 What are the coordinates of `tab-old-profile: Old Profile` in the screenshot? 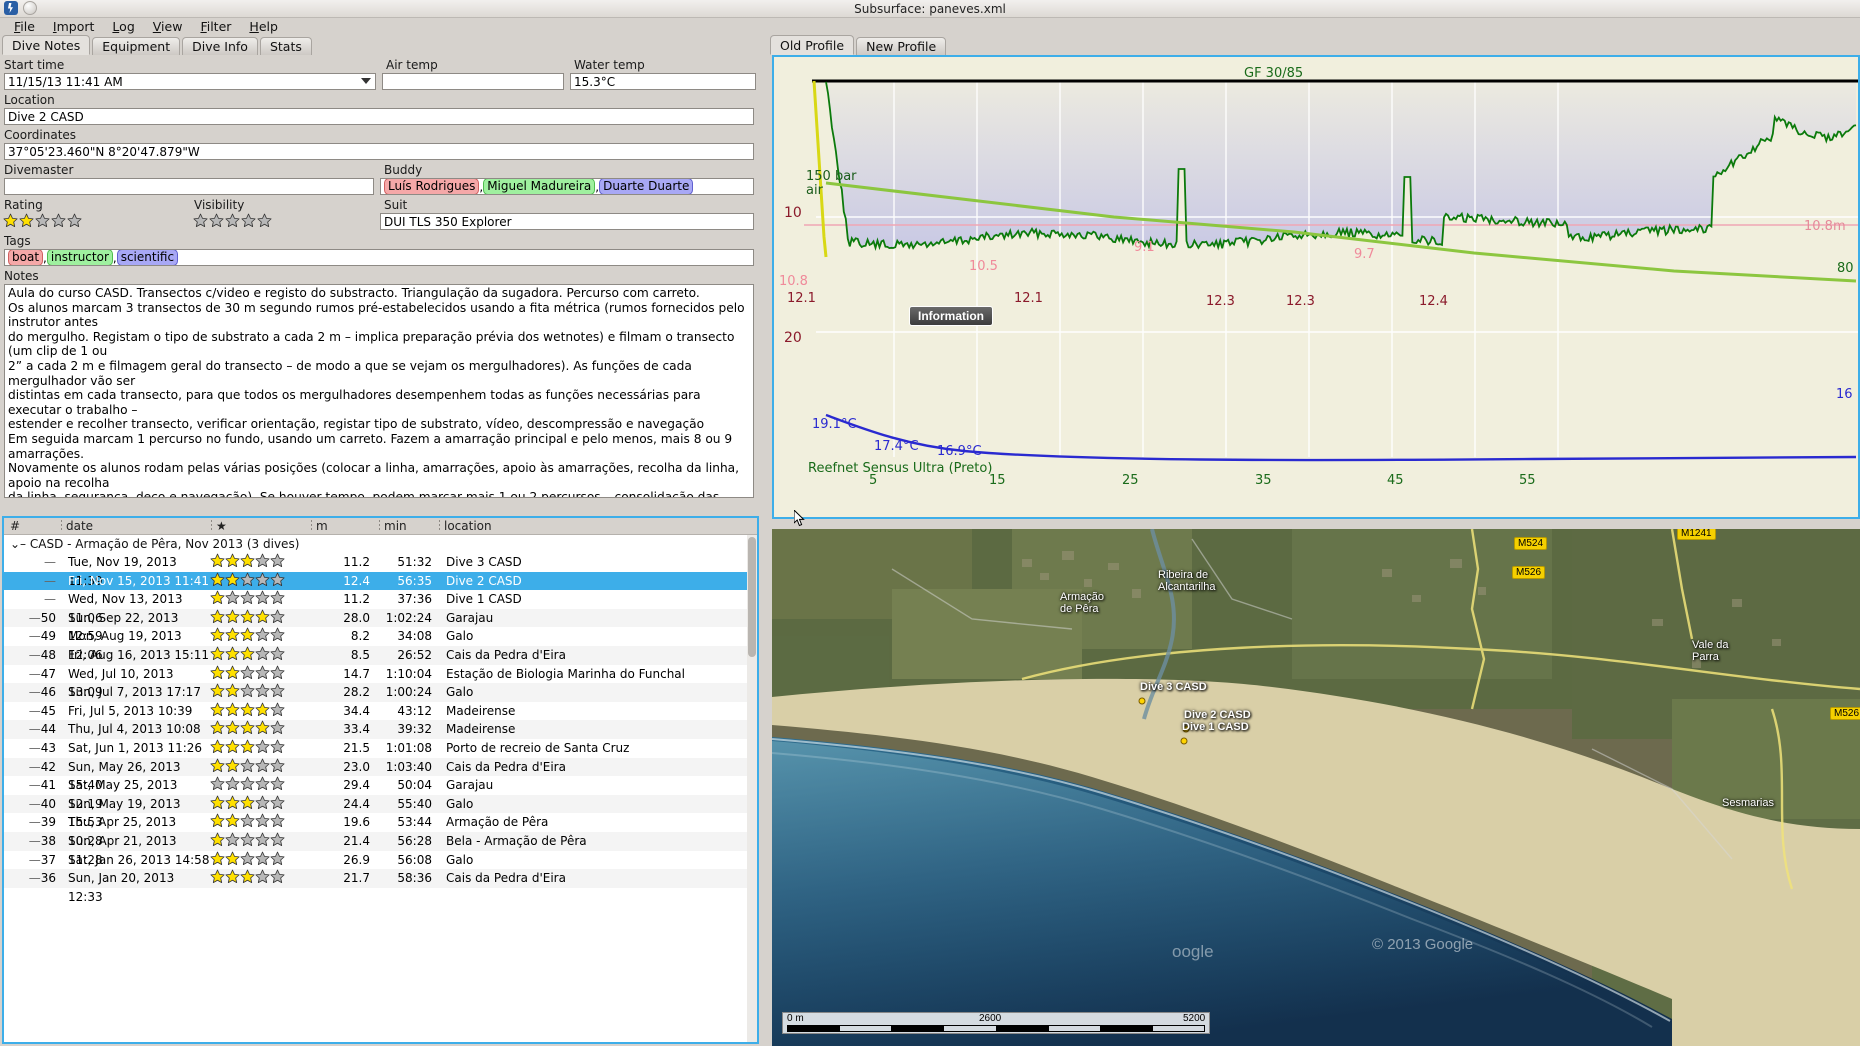 It's located at (812, 45).